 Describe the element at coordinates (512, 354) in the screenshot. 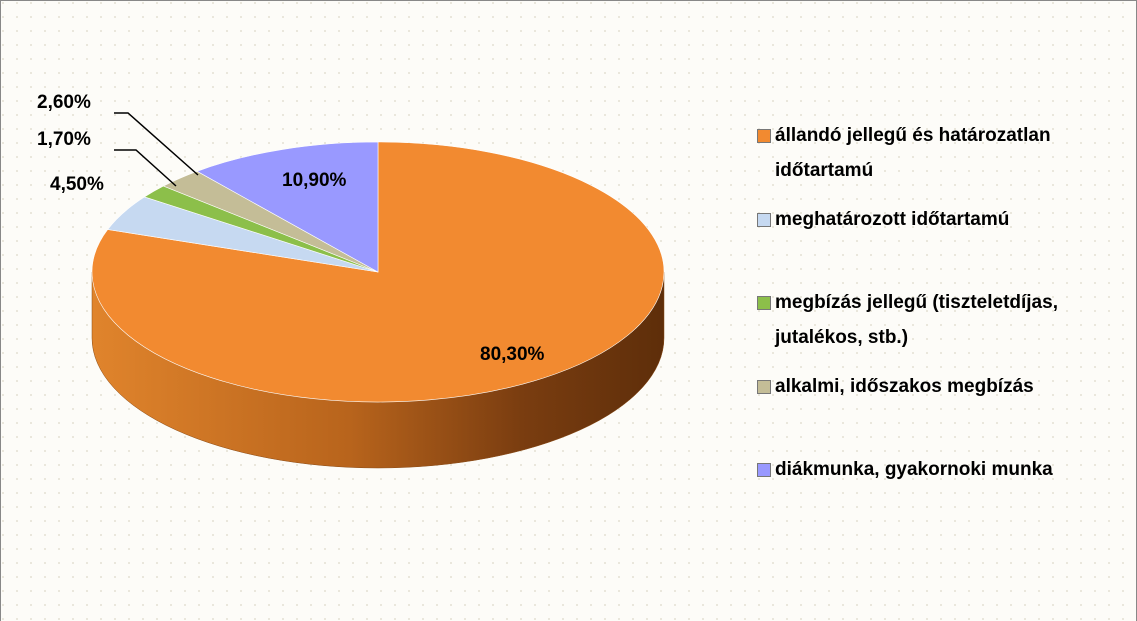

I see `data-label: 80,30%` at that location.